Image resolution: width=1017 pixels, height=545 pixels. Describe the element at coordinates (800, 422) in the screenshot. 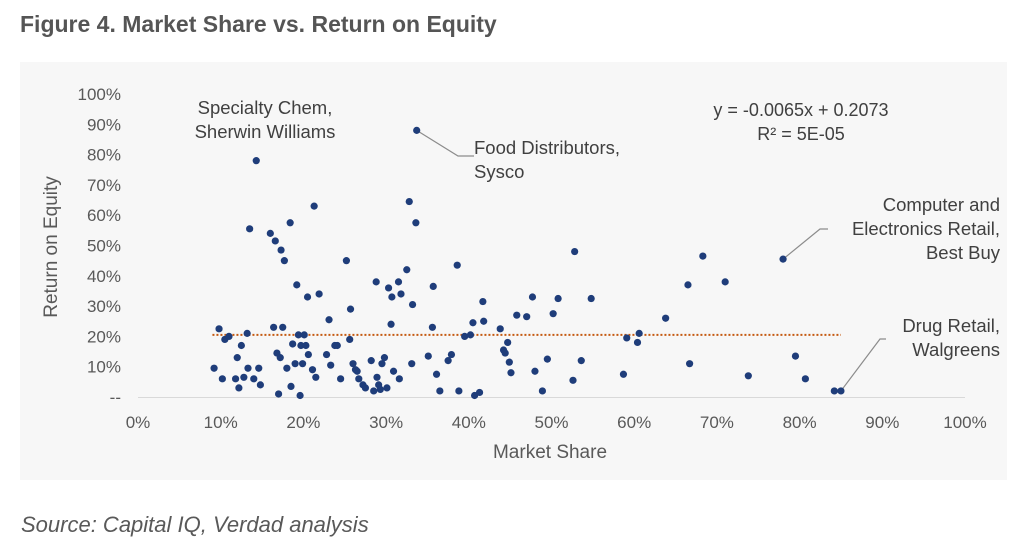

I see `x-tick-label: 80%` at that location.